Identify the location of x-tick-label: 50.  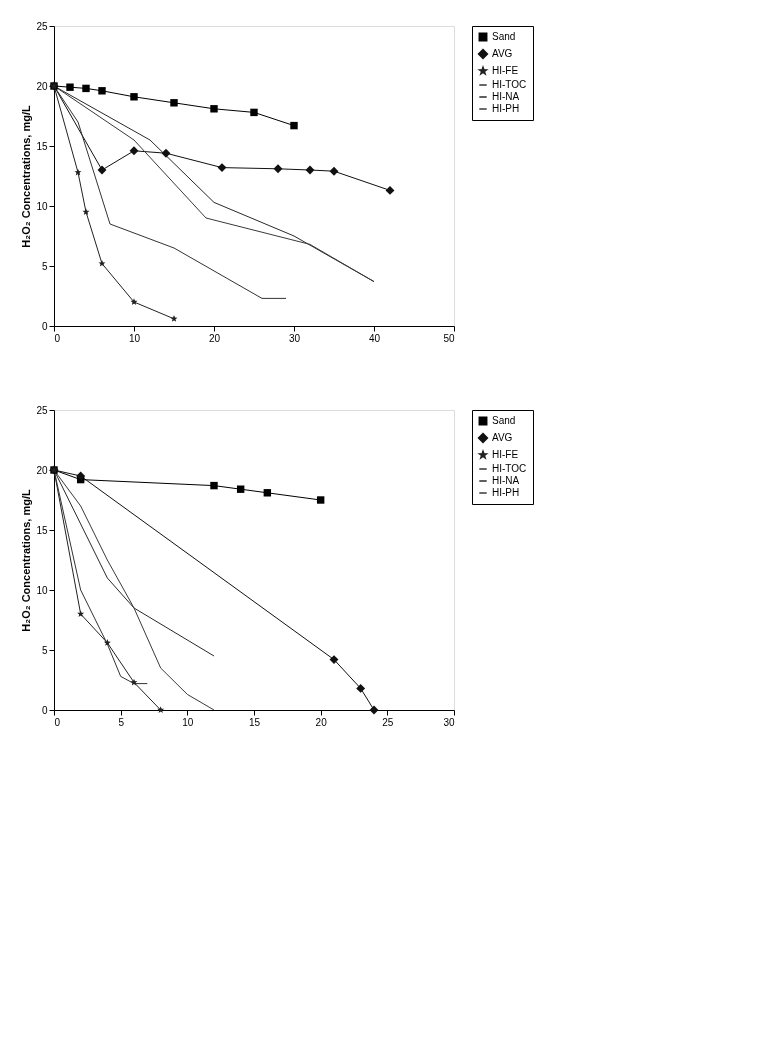
(449, 338).